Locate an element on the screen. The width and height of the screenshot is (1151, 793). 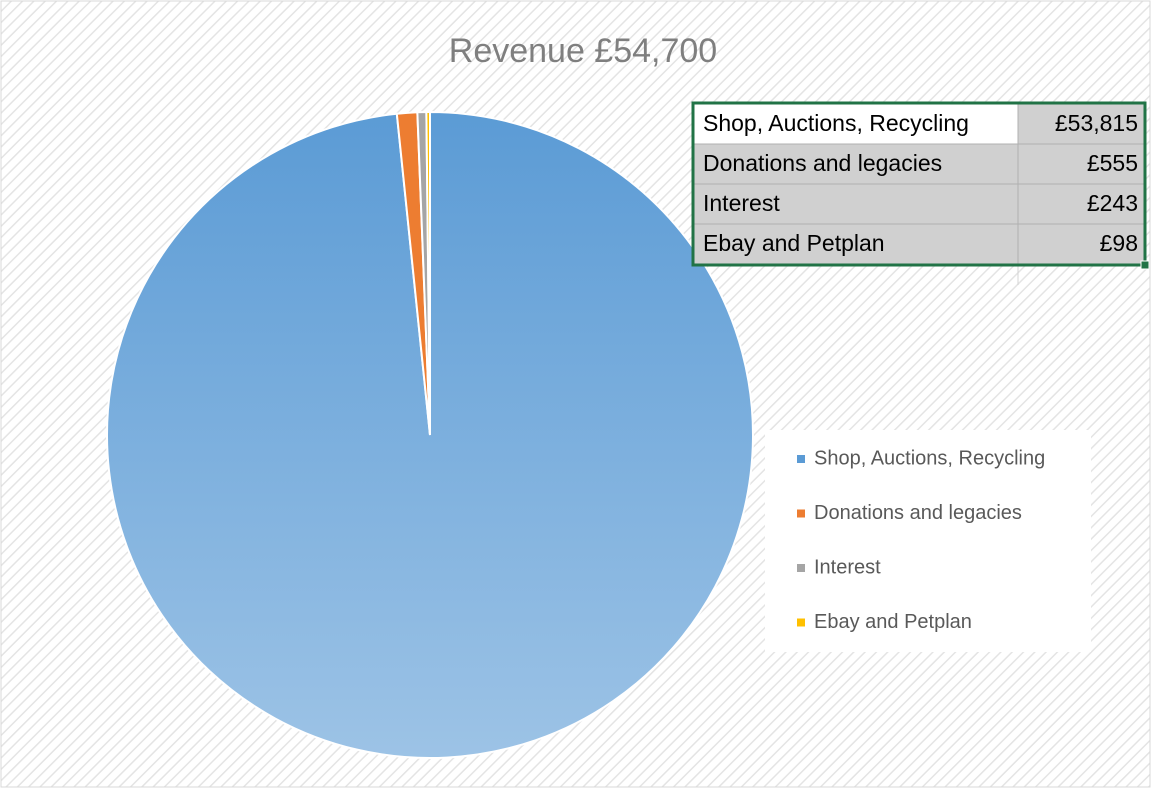
table-value: £555 is located at coordinates (1112, 163).